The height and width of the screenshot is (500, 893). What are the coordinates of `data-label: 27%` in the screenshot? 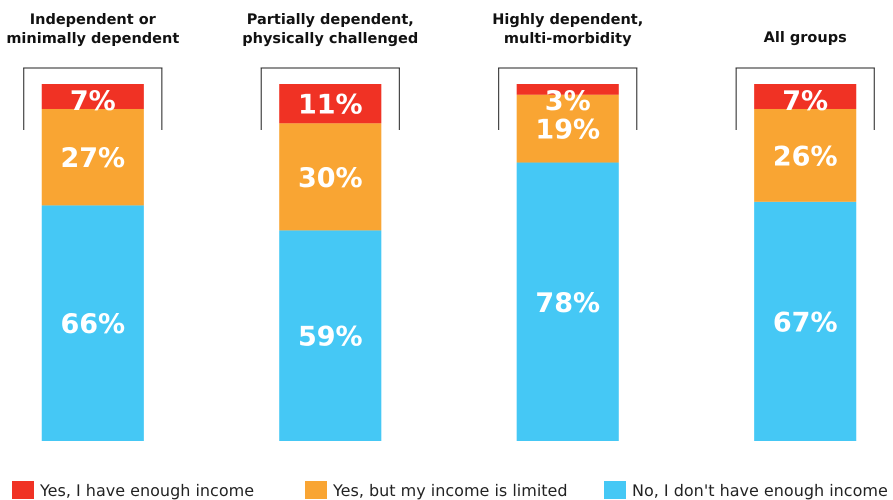 It's located at (93, 158).